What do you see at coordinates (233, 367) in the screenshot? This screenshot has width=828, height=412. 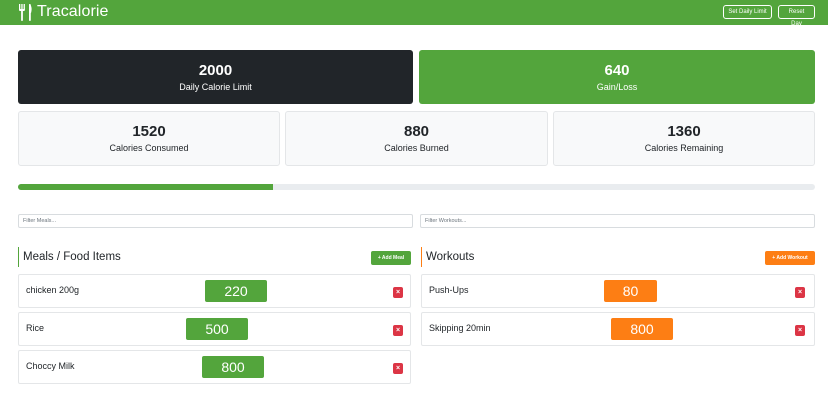 I see `meal-item-calories: 800` at bounding box center [233, 367].